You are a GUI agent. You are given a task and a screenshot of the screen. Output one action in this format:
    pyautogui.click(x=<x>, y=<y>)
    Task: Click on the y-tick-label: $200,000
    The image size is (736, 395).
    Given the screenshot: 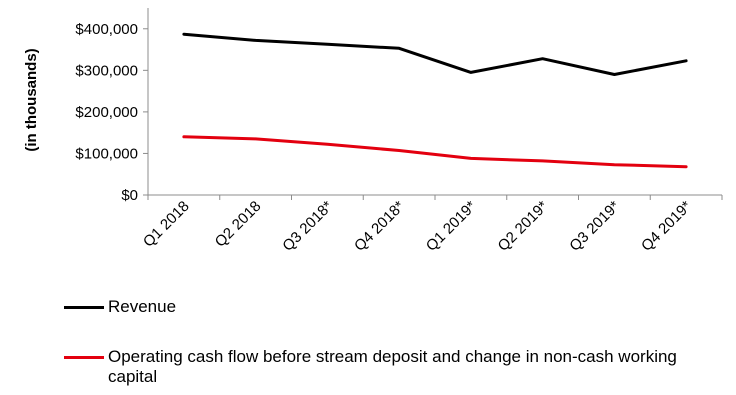 What is the action you would take?
    pyautogui.click(x=106, y=112)
    